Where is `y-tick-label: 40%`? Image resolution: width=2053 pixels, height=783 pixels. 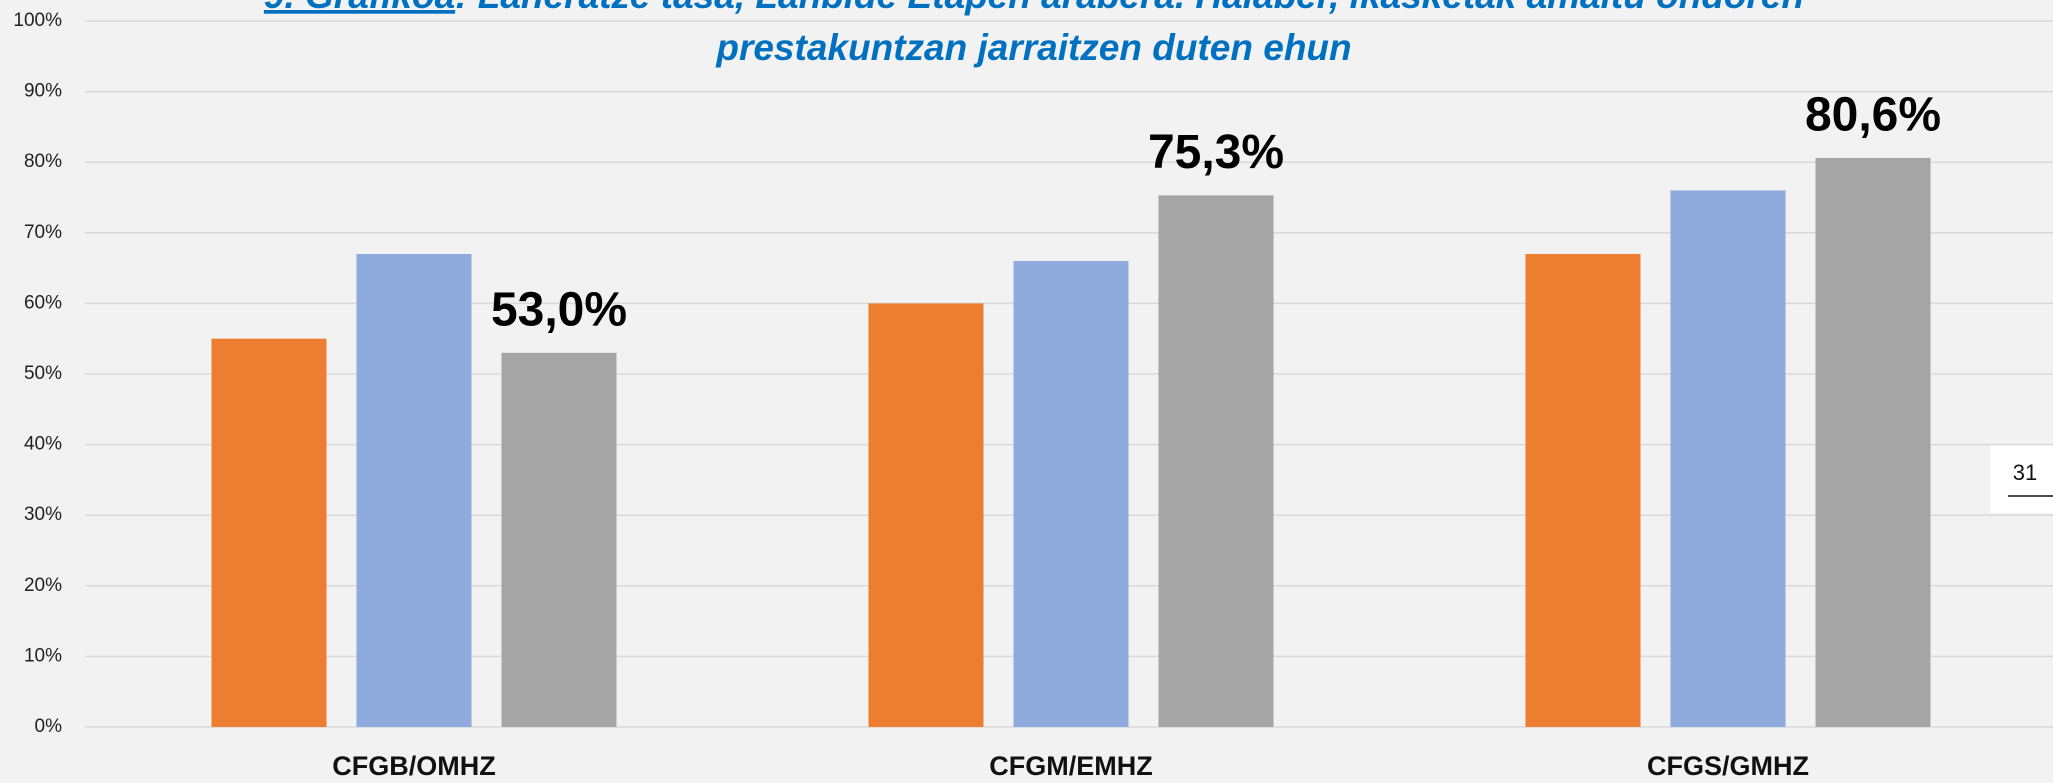
y-tick-label: 40% is located at coordinates (43, 444).